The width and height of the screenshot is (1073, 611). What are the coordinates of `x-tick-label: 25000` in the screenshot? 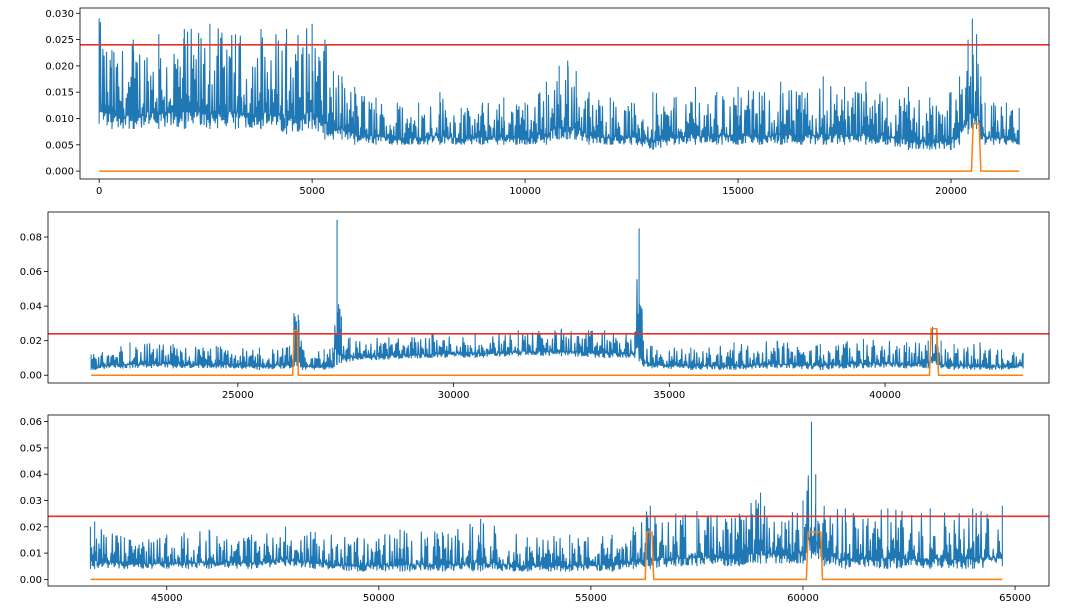 It's located at (238, 395).